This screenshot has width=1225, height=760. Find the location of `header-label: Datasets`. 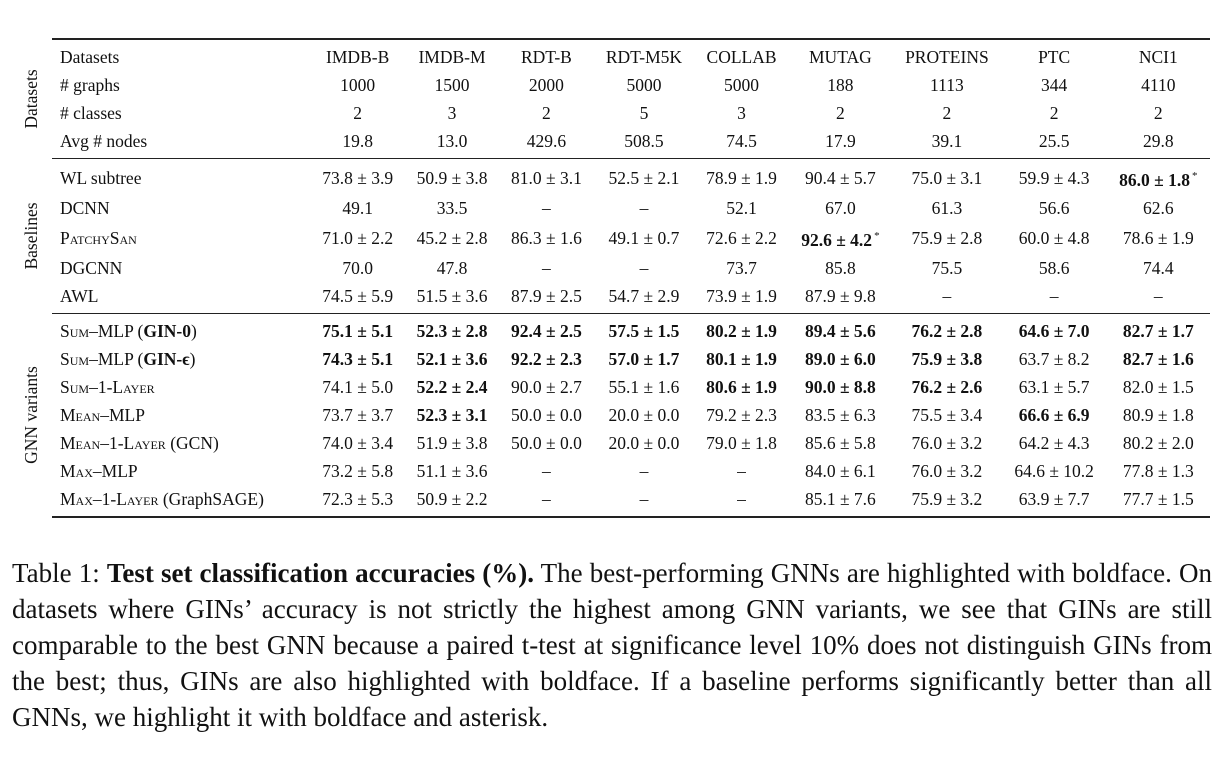

header-label: Datasets is located at coordinates (181, 54).